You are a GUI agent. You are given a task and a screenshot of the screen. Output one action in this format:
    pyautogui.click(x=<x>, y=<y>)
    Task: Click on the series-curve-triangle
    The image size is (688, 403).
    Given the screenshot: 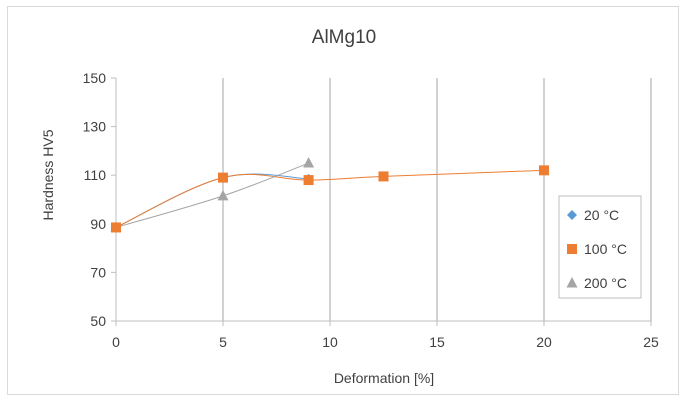 What is the action you would take?
    pyautogui.click(x=212, y=195)
    